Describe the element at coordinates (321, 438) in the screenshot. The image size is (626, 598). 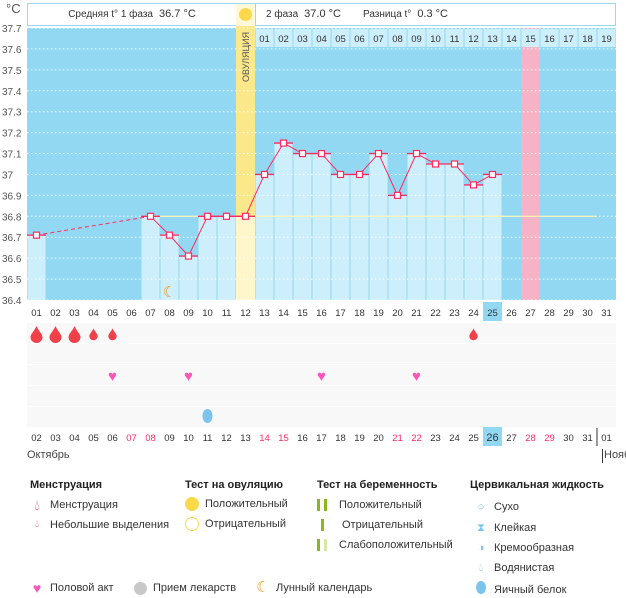
I see `calendar-date-label: 17` at that location.